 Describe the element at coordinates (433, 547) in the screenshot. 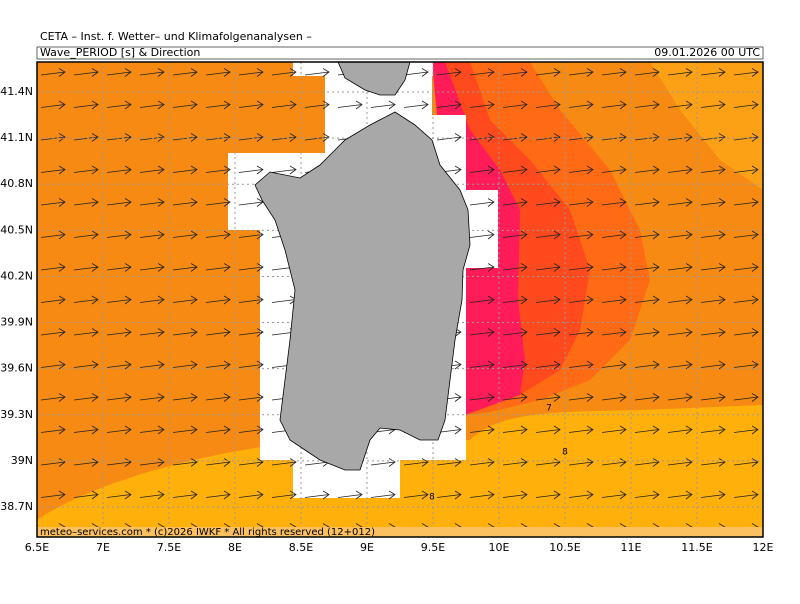

I see `lon-tick-label: 9.5E` at that location.